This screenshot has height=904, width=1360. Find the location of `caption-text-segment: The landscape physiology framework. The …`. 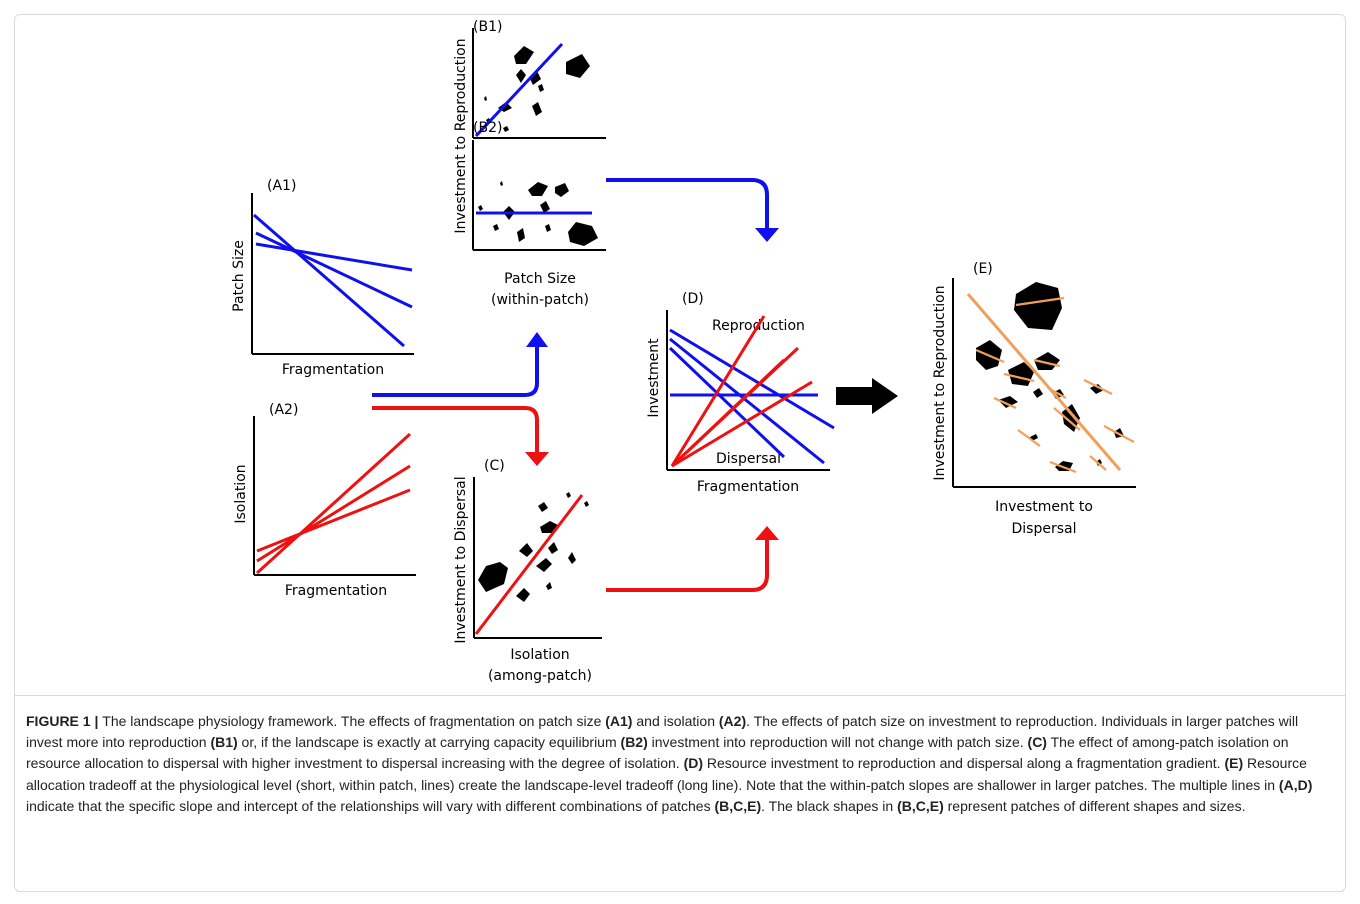

caption-text-segment: The landscape physiology framework. The … is located at coordinates (354, 721).